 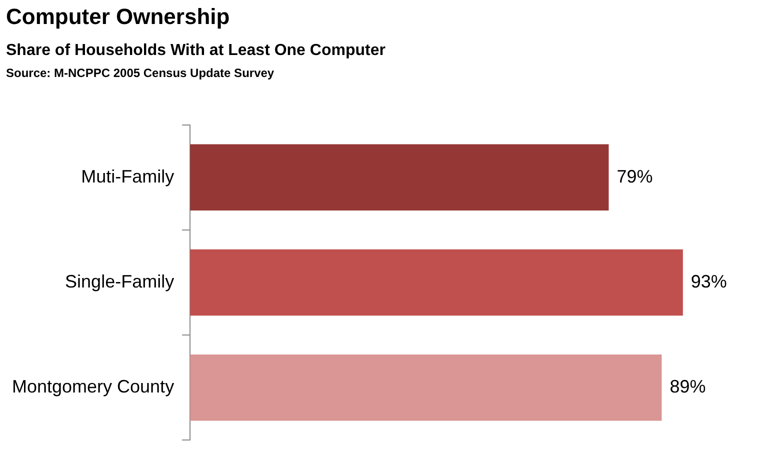 What do you see at coordinates (93, 386) in the screenshot?
I see `y-tick-label: Montgomery County` at bounding box center [93, 386].